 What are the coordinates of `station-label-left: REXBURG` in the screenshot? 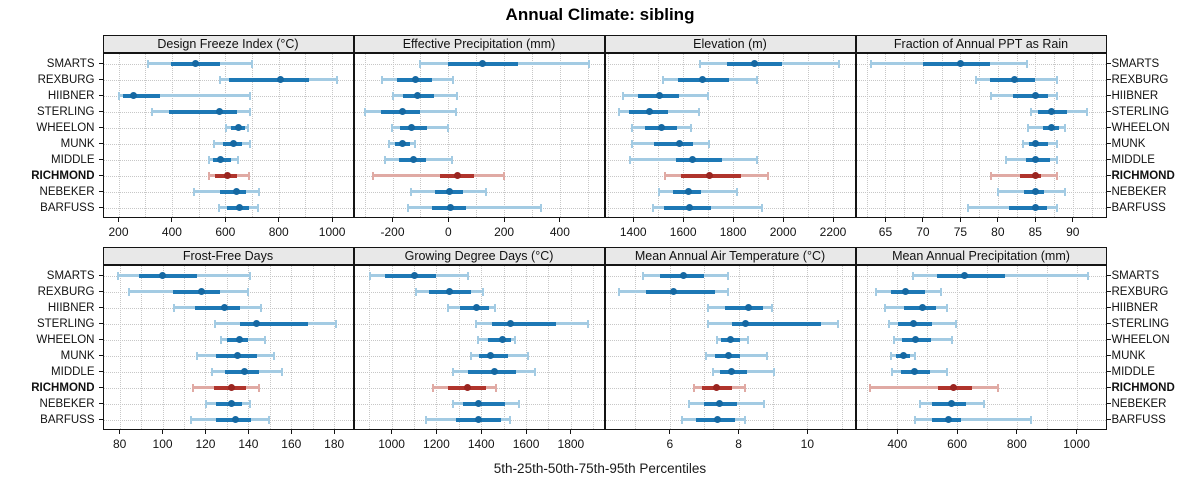 It's located at (66, 79).